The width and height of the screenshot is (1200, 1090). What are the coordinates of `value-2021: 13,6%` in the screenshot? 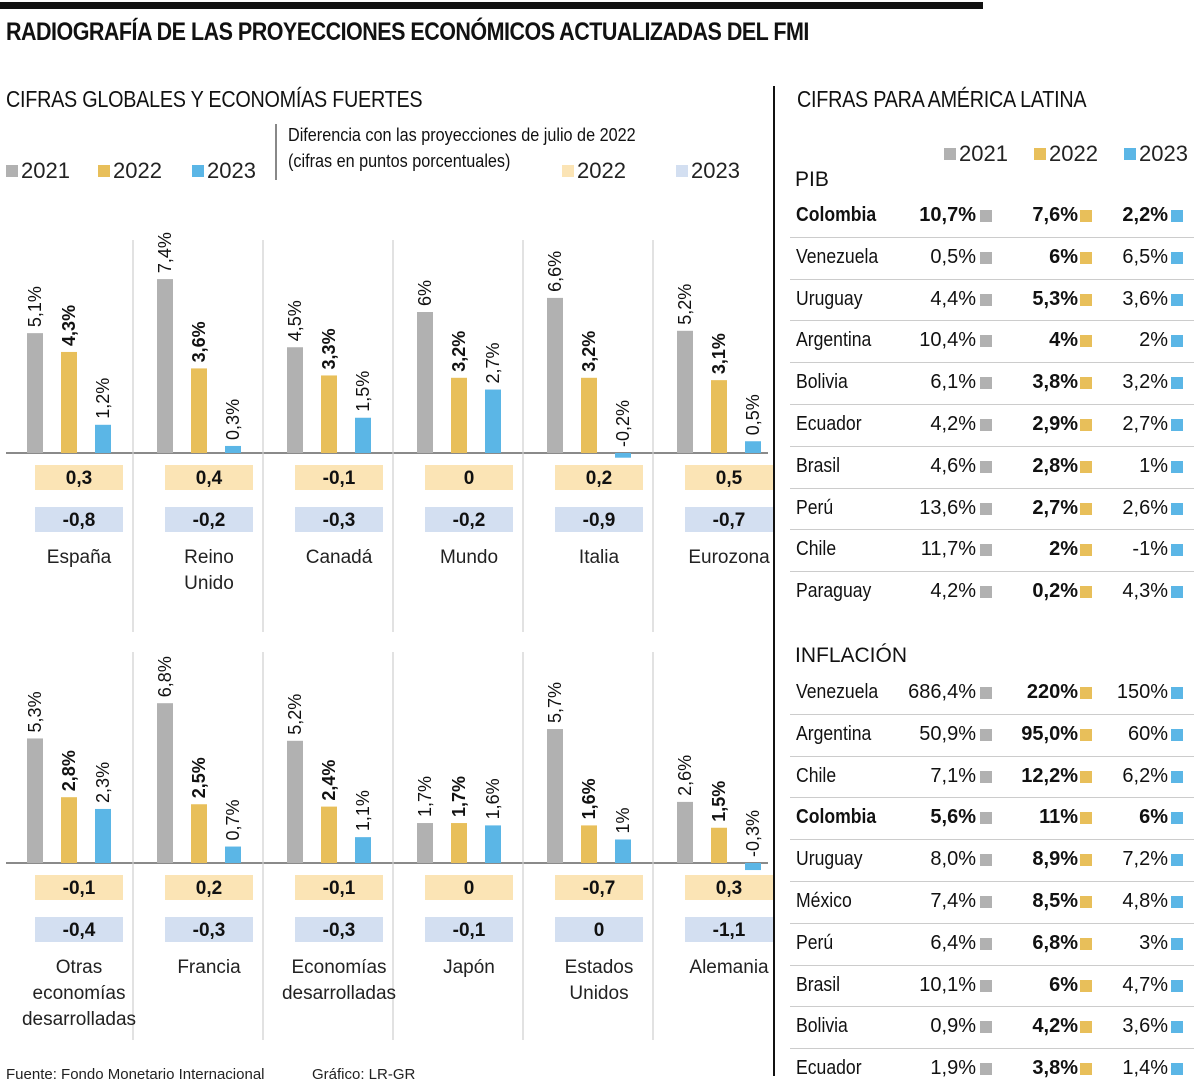 It's located at (947, 507).